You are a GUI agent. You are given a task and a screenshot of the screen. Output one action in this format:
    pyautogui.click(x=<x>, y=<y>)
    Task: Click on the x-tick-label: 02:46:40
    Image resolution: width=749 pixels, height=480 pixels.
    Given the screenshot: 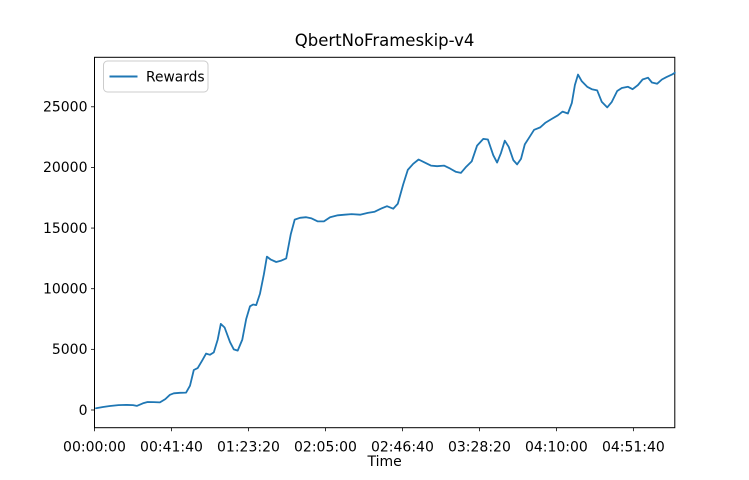 What is the action you would take?
    pyautogui.click(x=402, y=448)
    